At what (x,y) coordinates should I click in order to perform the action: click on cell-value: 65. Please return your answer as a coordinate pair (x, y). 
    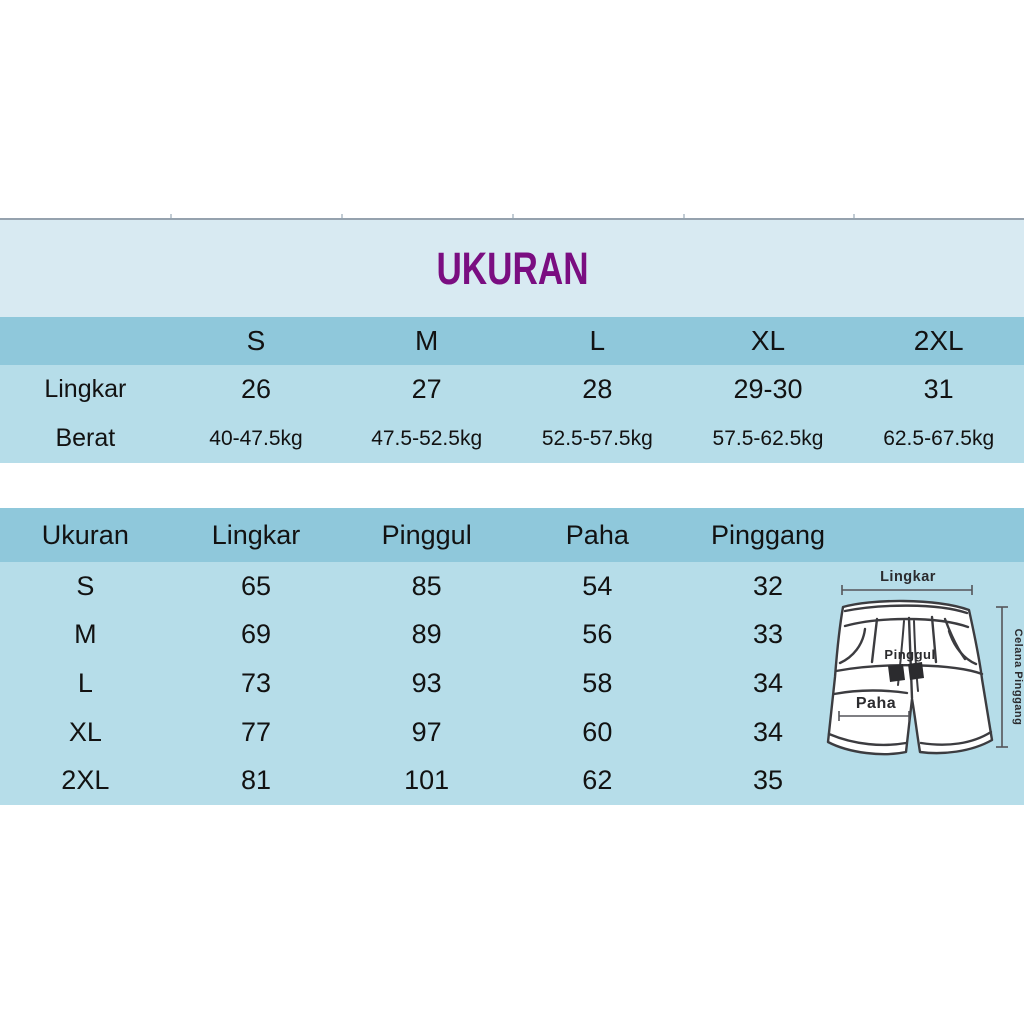
    Looking at the image, I should click on (256, 585).